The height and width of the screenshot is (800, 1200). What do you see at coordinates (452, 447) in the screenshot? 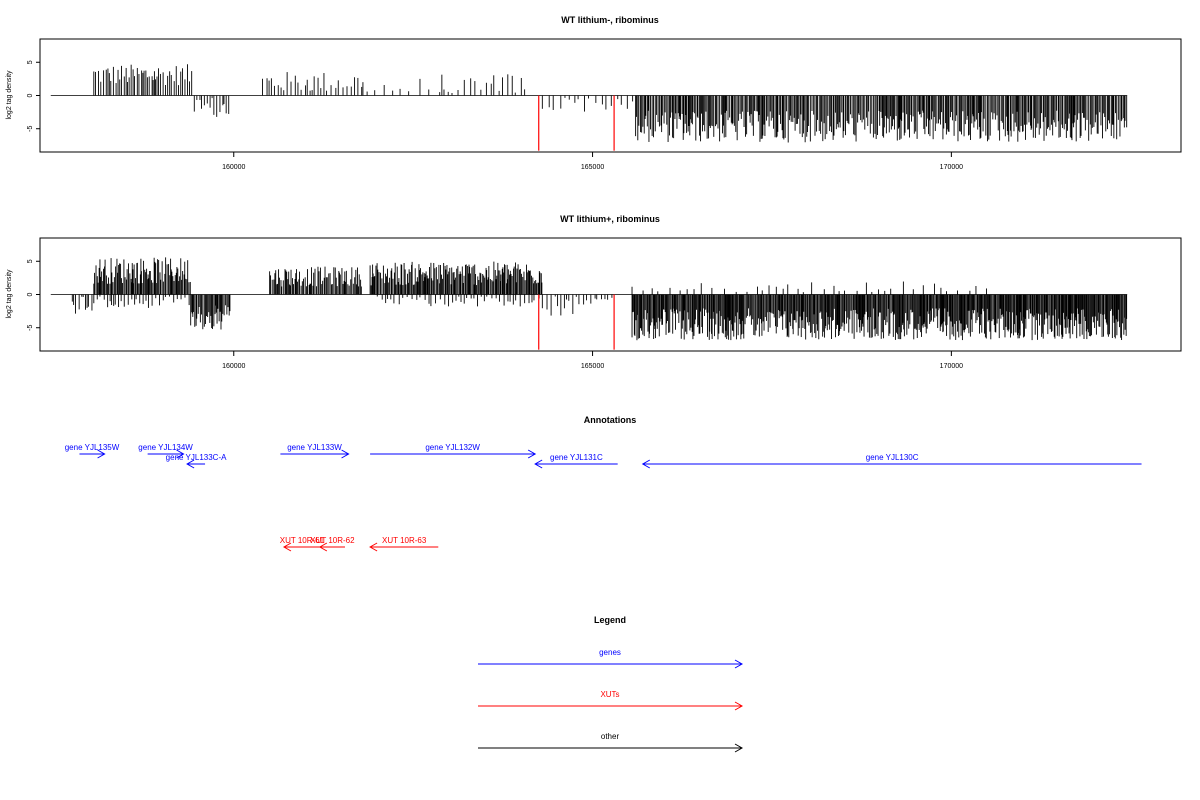
I see `feature-label: gene YJL132W` at bounding box center [452, 447].